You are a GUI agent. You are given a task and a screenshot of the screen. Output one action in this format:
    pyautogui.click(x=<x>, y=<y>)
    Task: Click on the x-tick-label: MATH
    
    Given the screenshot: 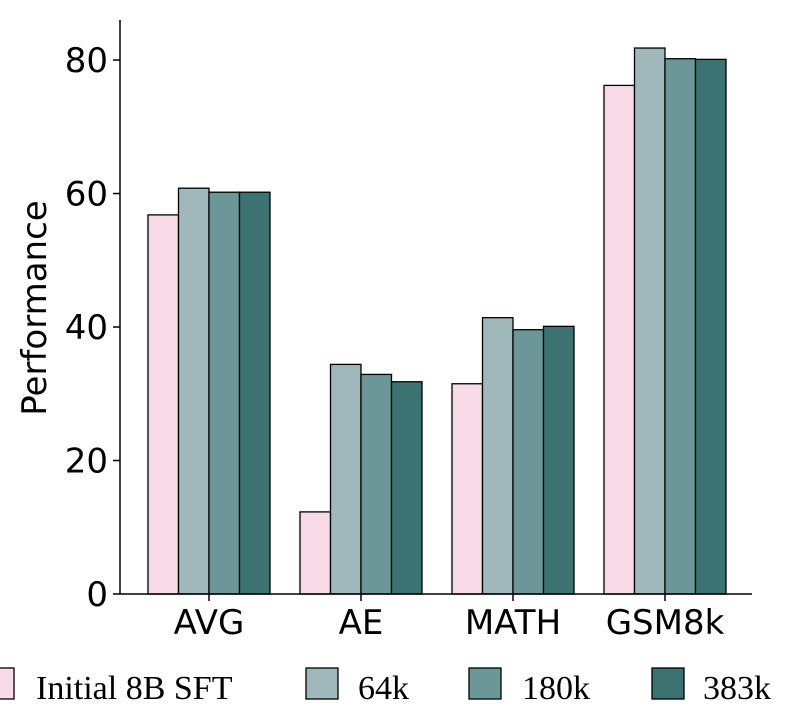 What is the action you would take?
    pyautogui.click(x=513, y=623)
    